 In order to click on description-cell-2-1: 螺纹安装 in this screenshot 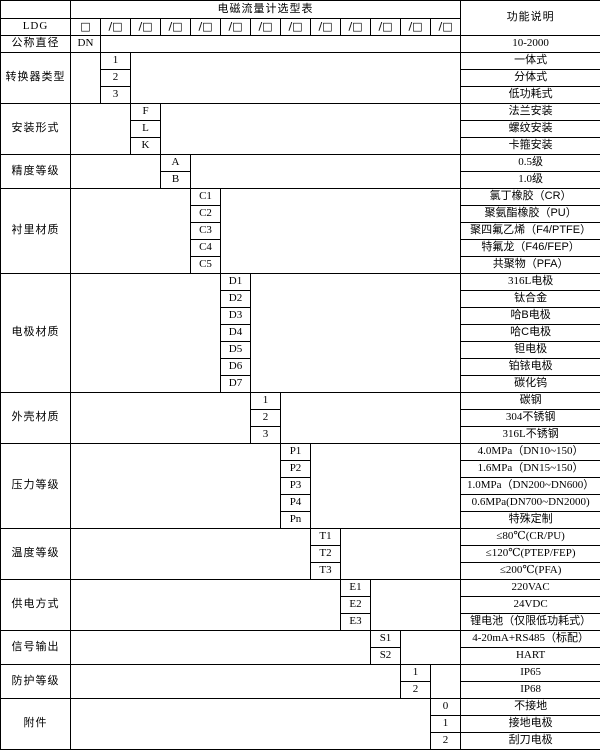, I will do `click(530, 129)`.